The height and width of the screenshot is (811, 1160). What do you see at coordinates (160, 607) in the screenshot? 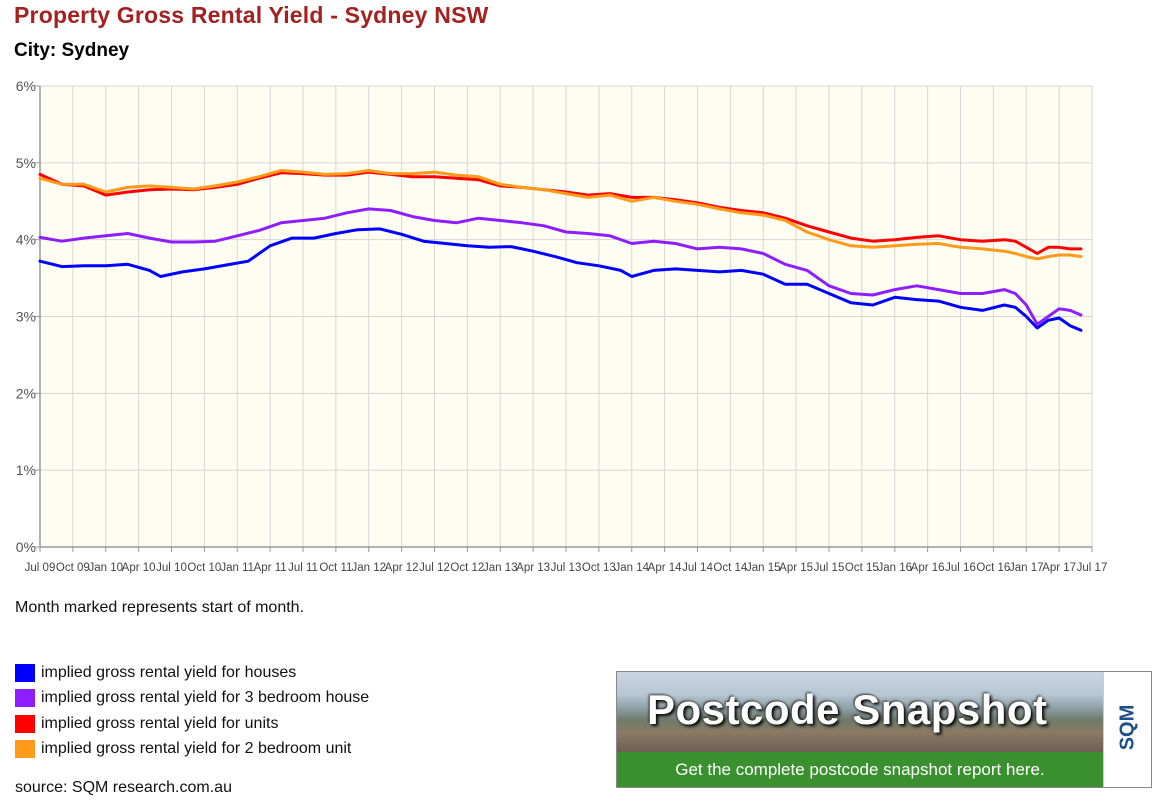
I see `chart-note: Month marked represents start of month.` at bounding box center [160, 607].